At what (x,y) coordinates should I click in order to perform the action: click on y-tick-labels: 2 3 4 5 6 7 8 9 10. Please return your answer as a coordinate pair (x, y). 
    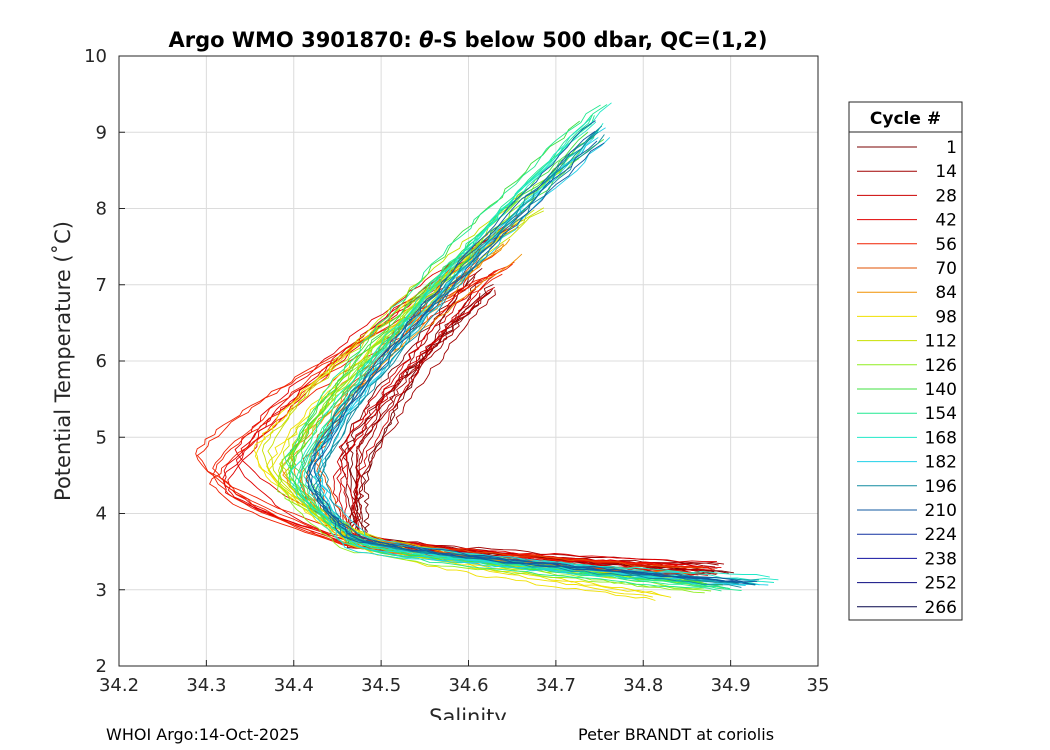
    Looking at the image, I should click on (95, 361).